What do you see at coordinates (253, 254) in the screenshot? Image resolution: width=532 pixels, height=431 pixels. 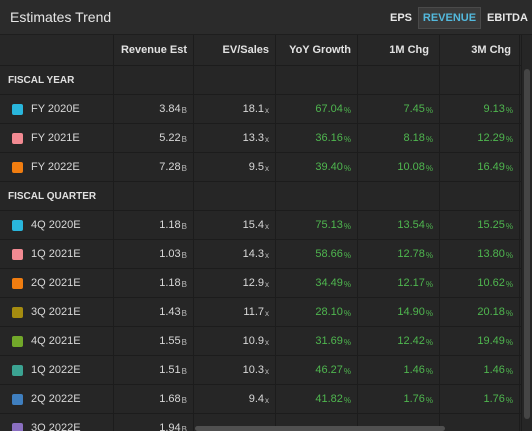 I see `ev-sales-value: 14.3` at bounding box center [253, 254].